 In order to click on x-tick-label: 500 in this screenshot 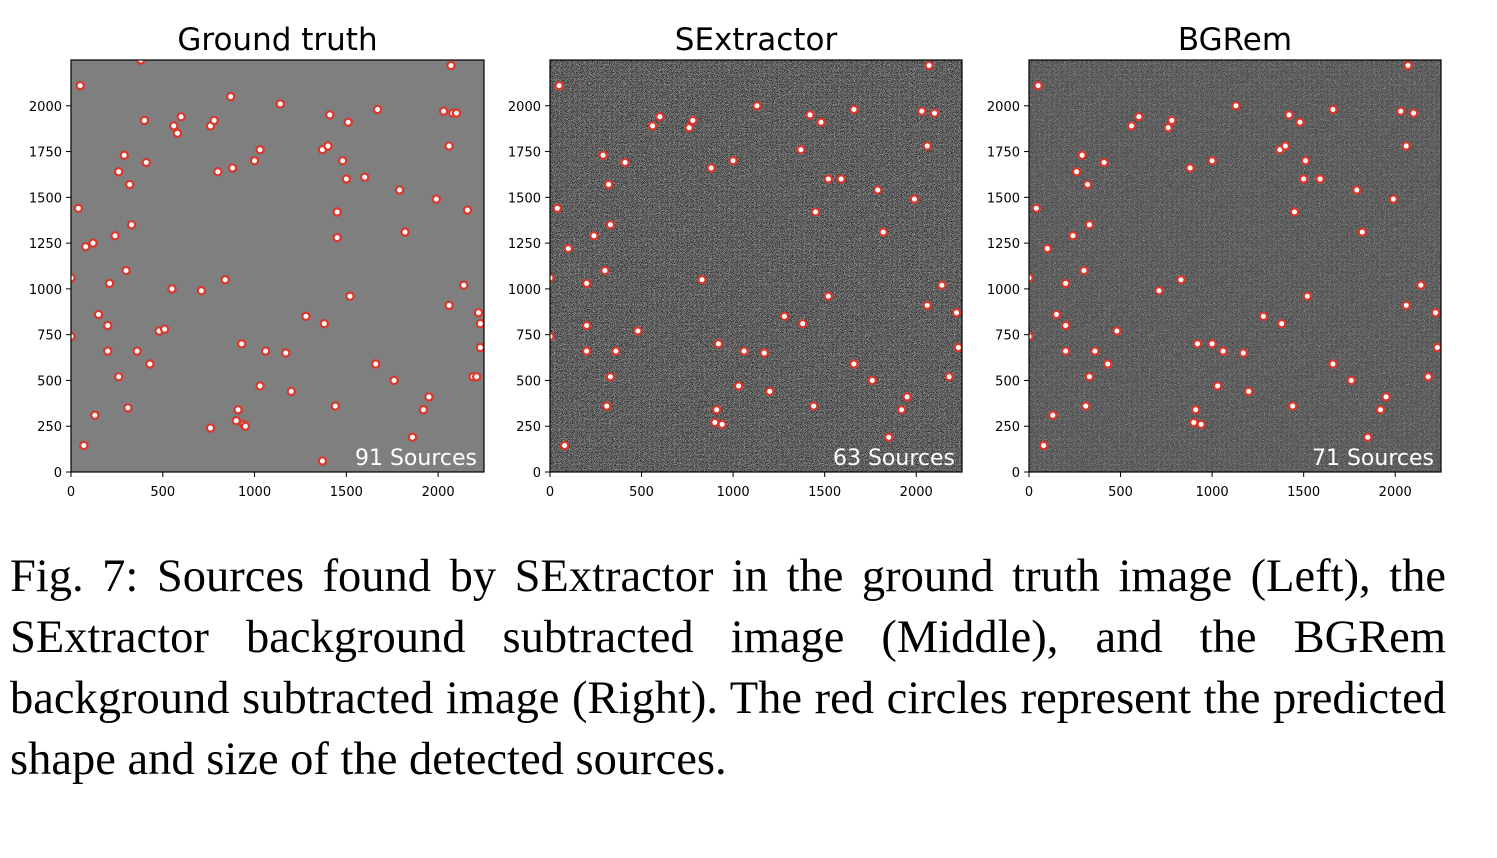, I will do `click(1120, 492)`.